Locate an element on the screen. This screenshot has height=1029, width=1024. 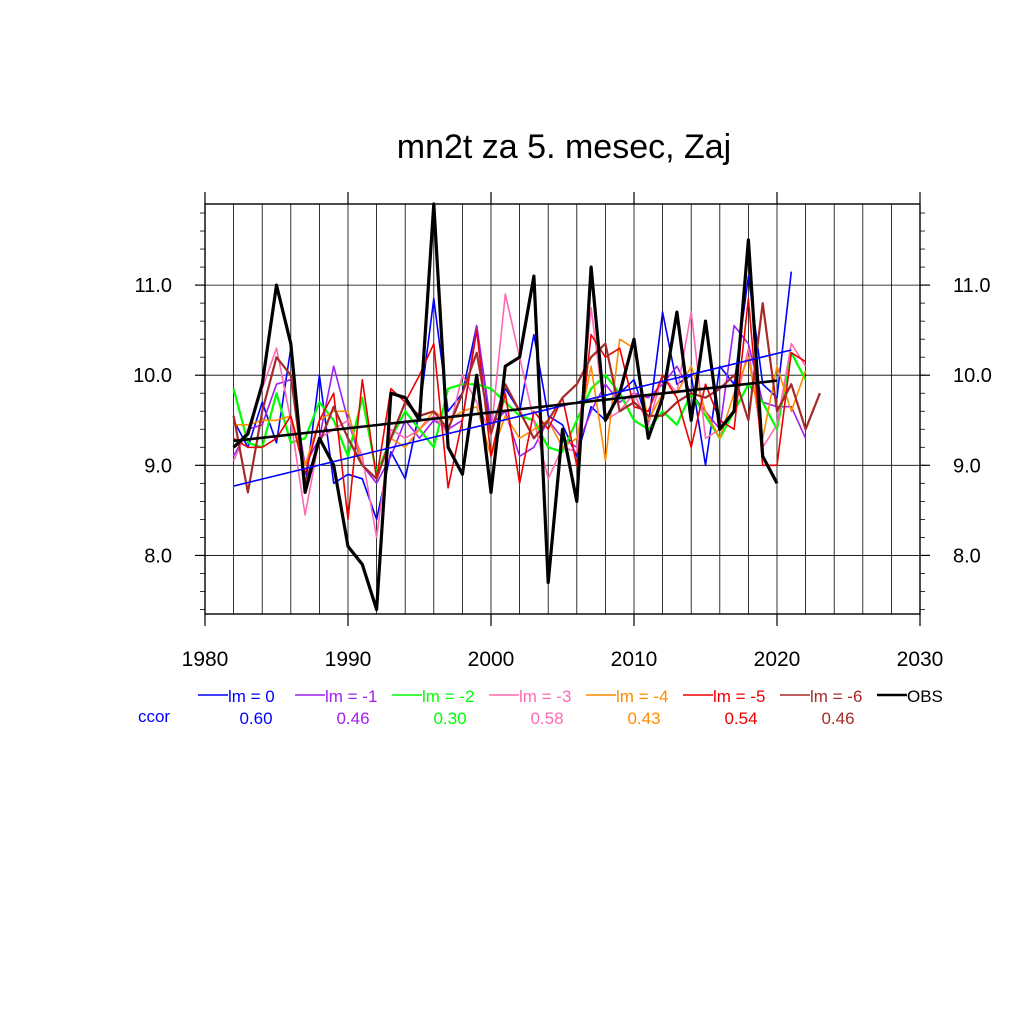
x-tick-label: 1990 is located at coordinates (348, 659).